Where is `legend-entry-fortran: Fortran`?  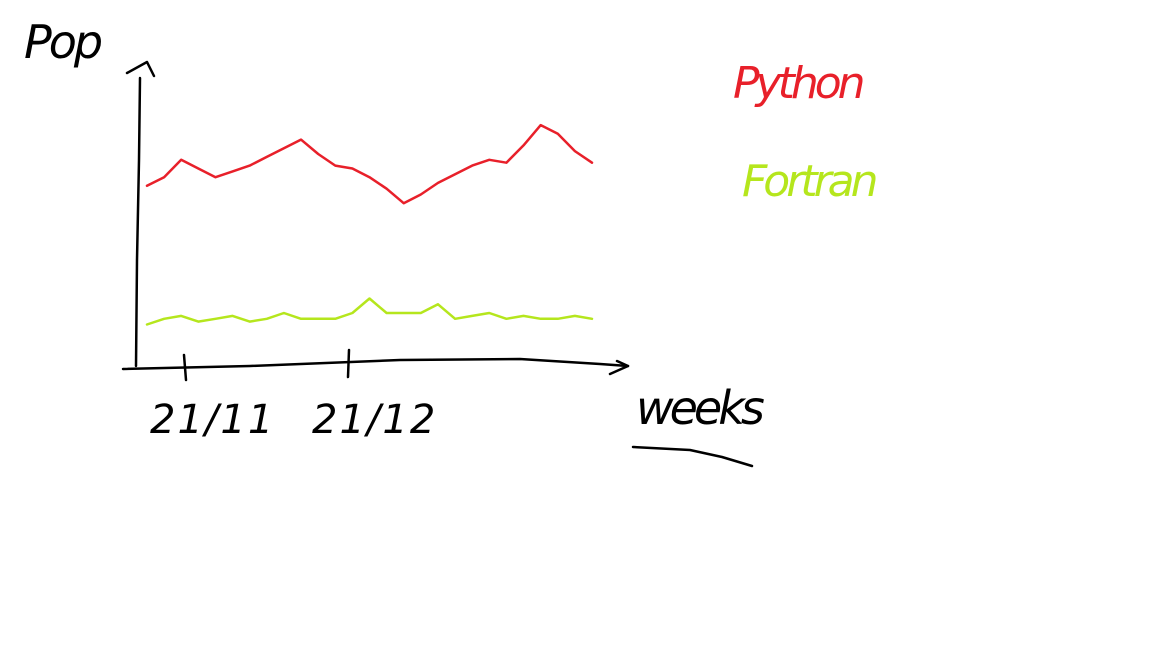
legend-entry-fortran: Fortran is located at coordinates (809, 181).